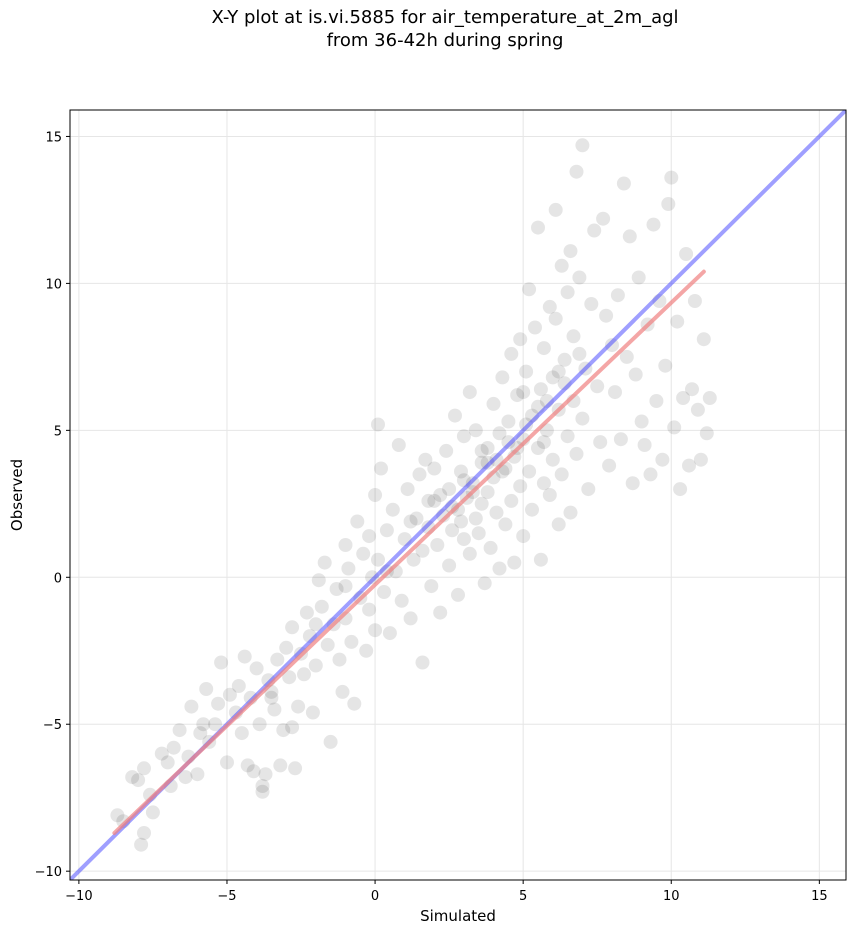  Describe the element at coordinates (52, 725) in the screenshot. I see `y-tick-label: −5` at that location.